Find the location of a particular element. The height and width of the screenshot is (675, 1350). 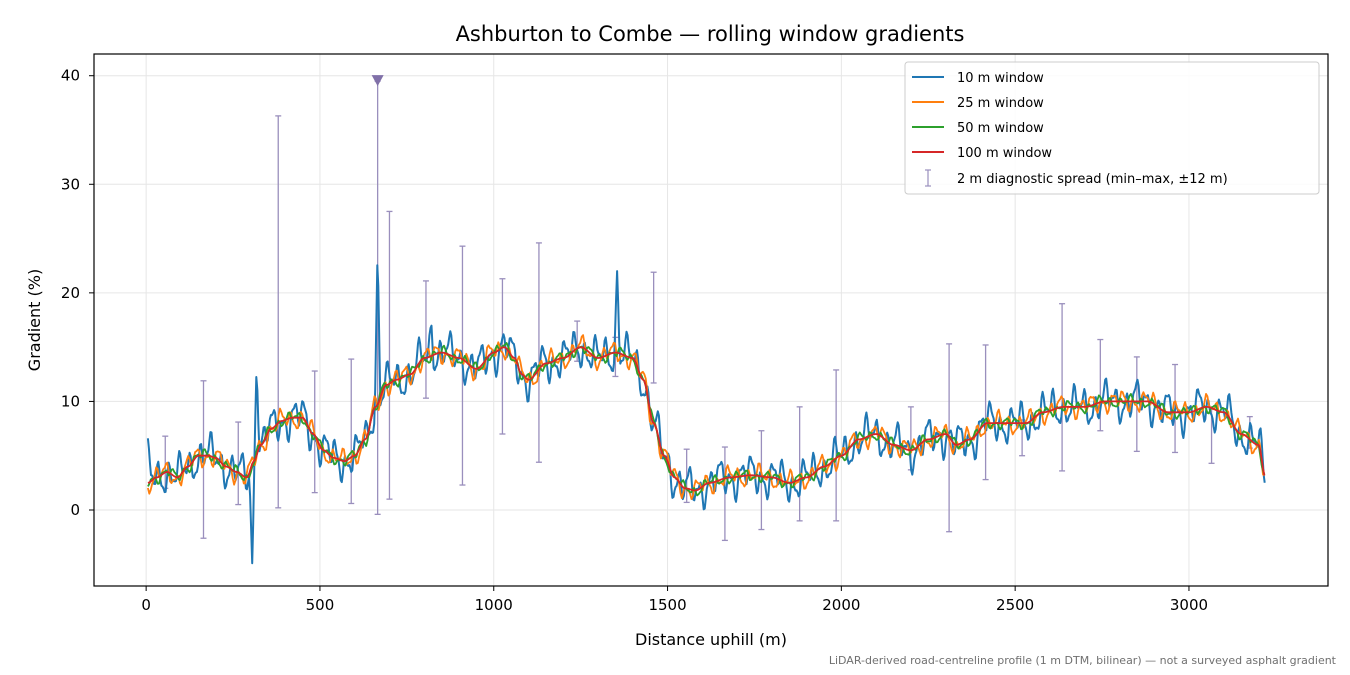

y-tick-label: 20 is located at coordinates (70, 293).